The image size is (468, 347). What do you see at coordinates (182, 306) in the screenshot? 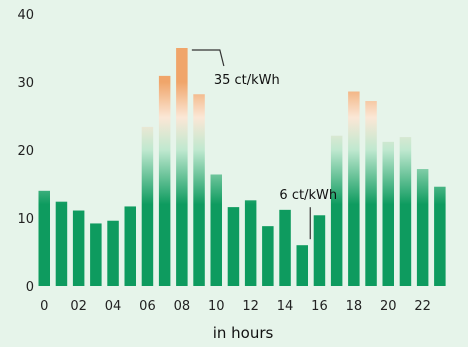
I see `x-tick-label: 08` at bounding box center [182, 306].